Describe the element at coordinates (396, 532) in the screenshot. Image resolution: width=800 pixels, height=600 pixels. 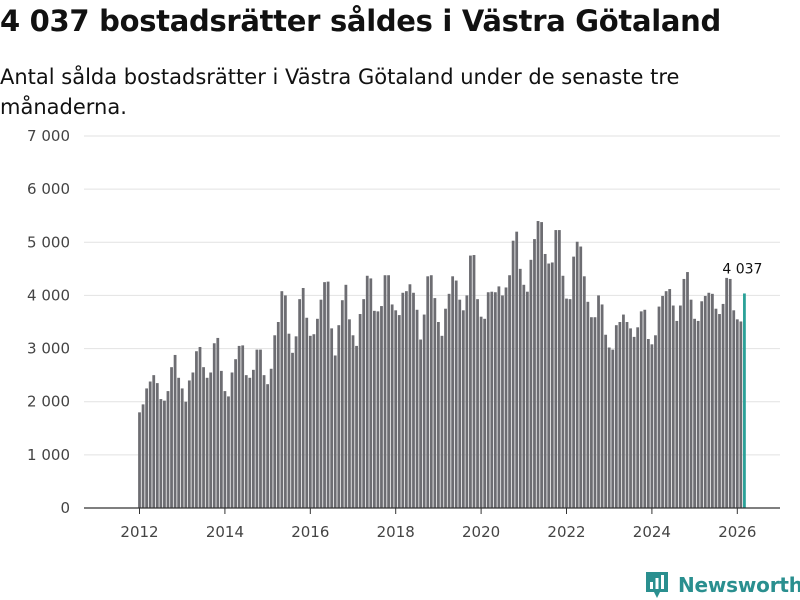
I see `x-tick-label: 2018` at that location.